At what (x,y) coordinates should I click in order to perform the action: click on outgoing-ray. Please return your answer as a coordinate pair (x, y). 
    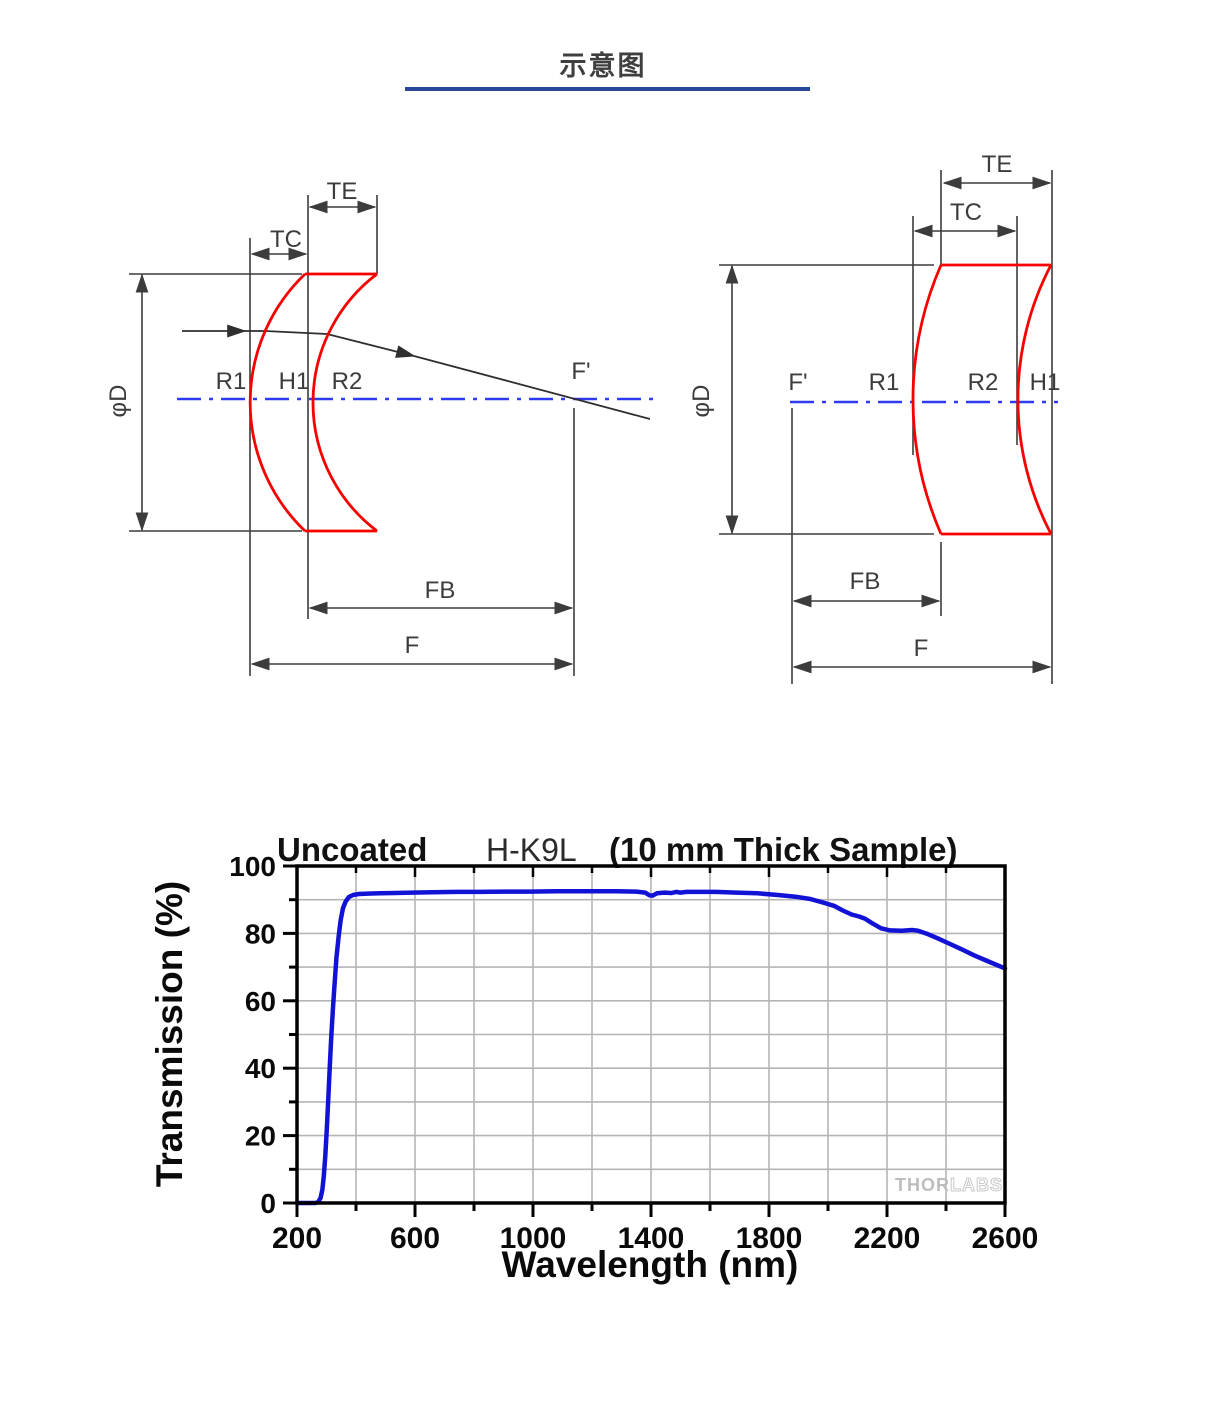
    Looking at the image, I should click on (532, 387).